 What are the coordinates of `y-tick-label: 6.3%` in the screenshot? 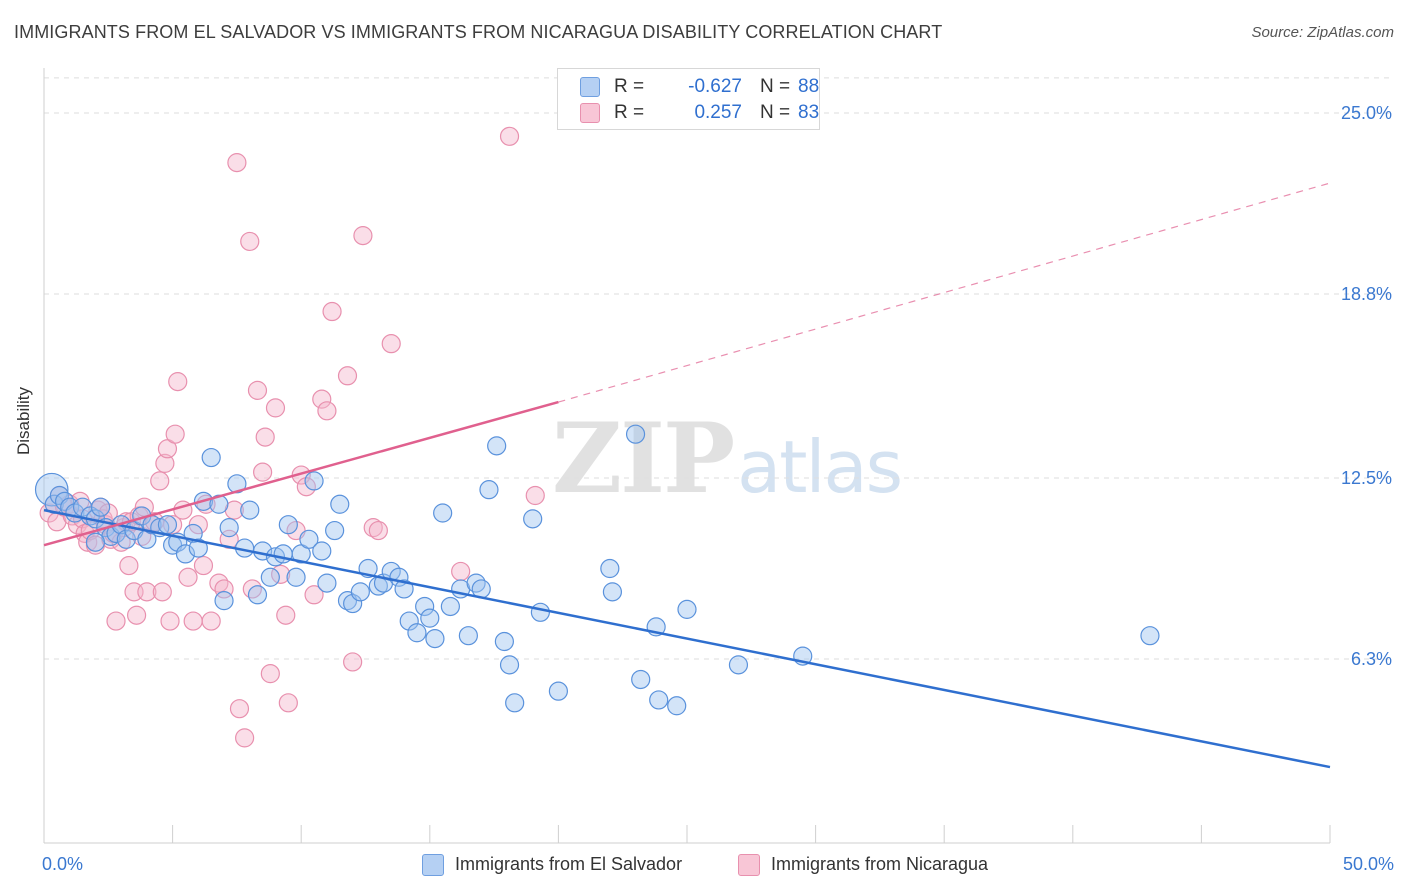 It's located at (1371, 659).